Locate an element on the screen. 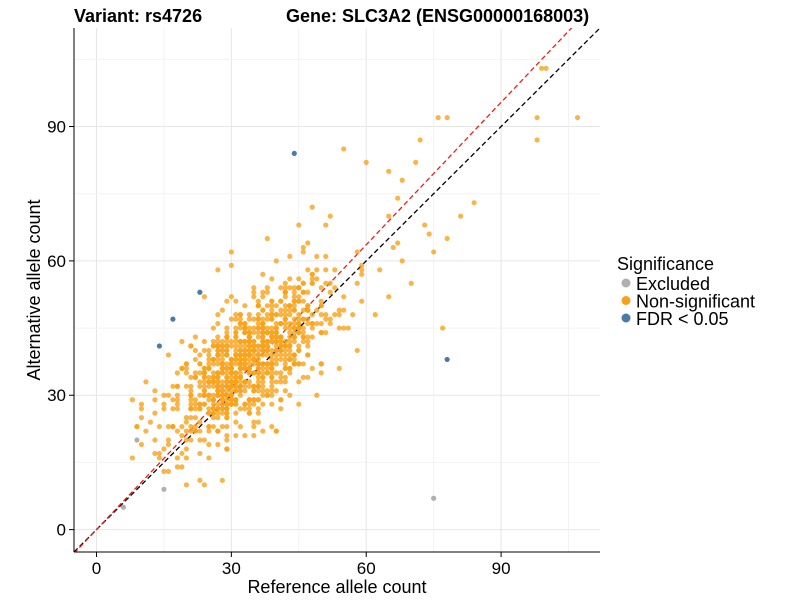 The image size is (800, 600). chart-title-gene: Gene: SLC3A2 (ENSG00000168003) is located at coordinates (437, 16).